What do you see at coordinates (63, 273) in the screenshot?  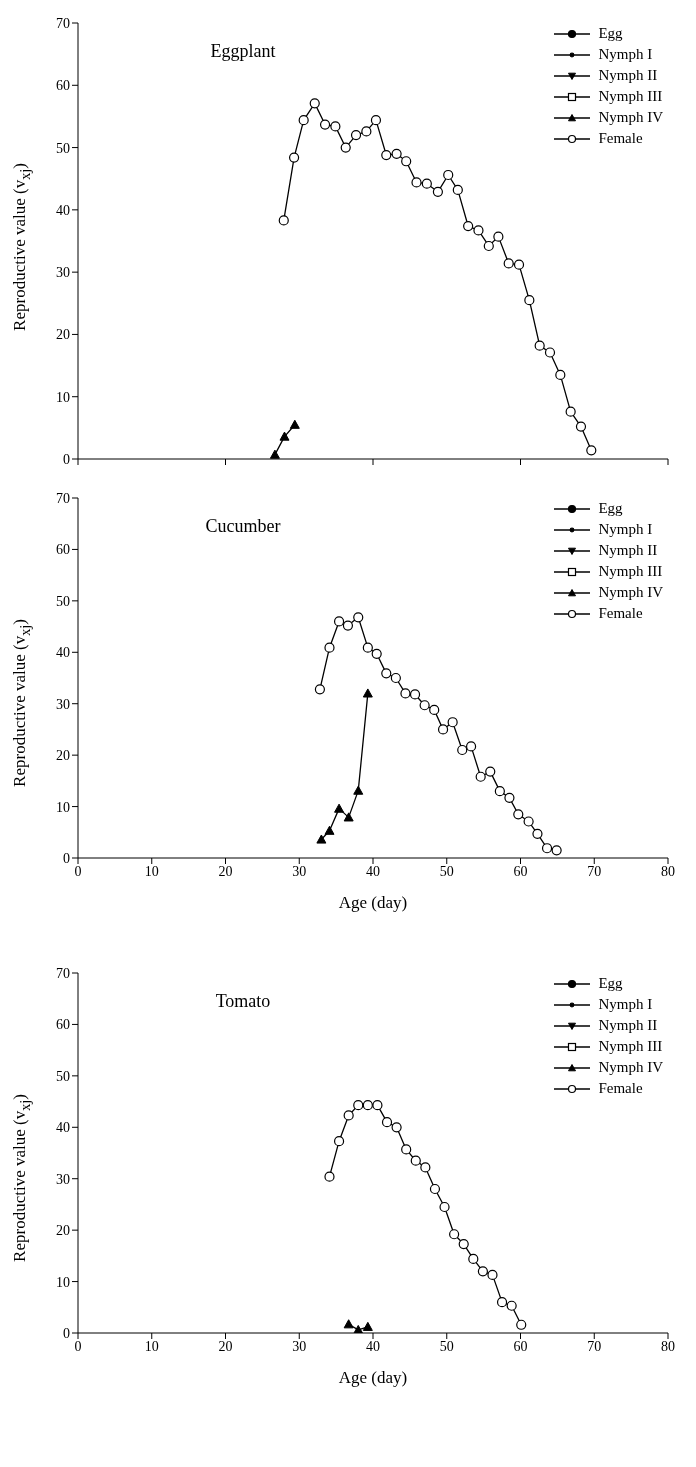 I see `y-tick-label: 30` at bounding box center [63, 273].